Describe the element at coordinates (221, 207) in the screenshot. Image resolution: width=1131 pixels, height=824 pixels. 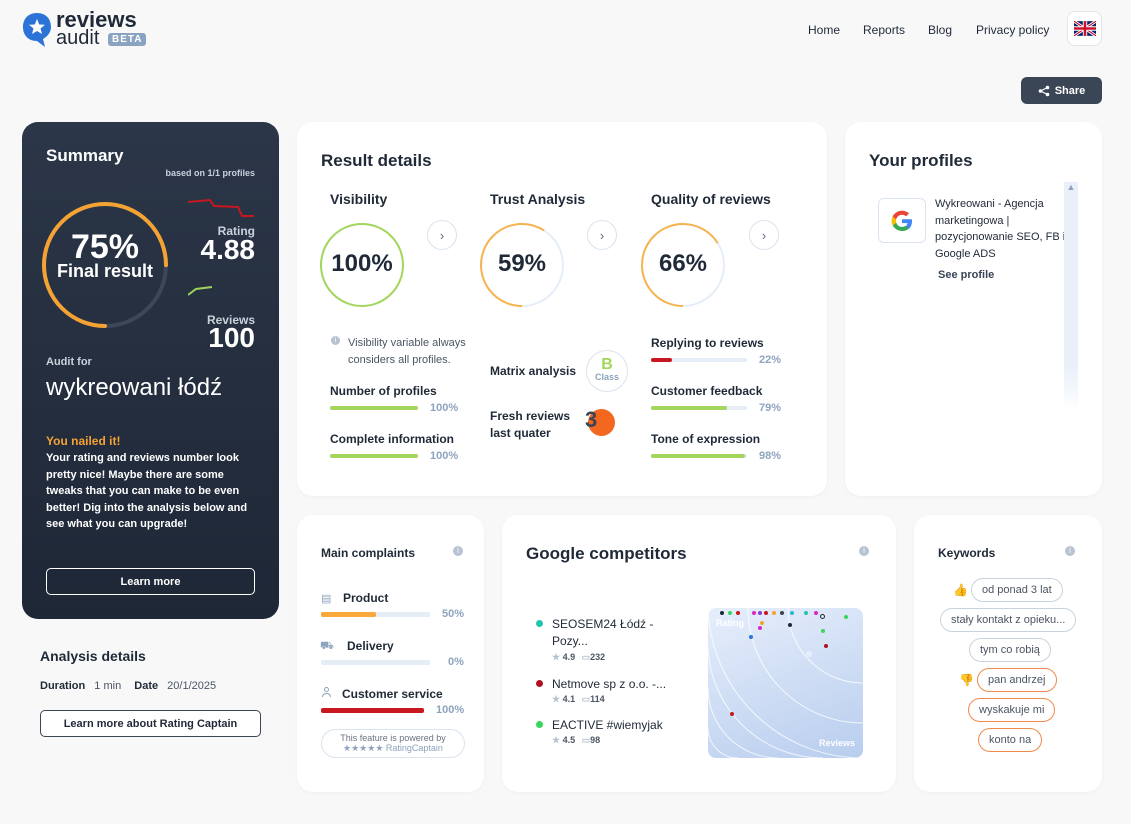
I see `rating-sparkline` at that location.